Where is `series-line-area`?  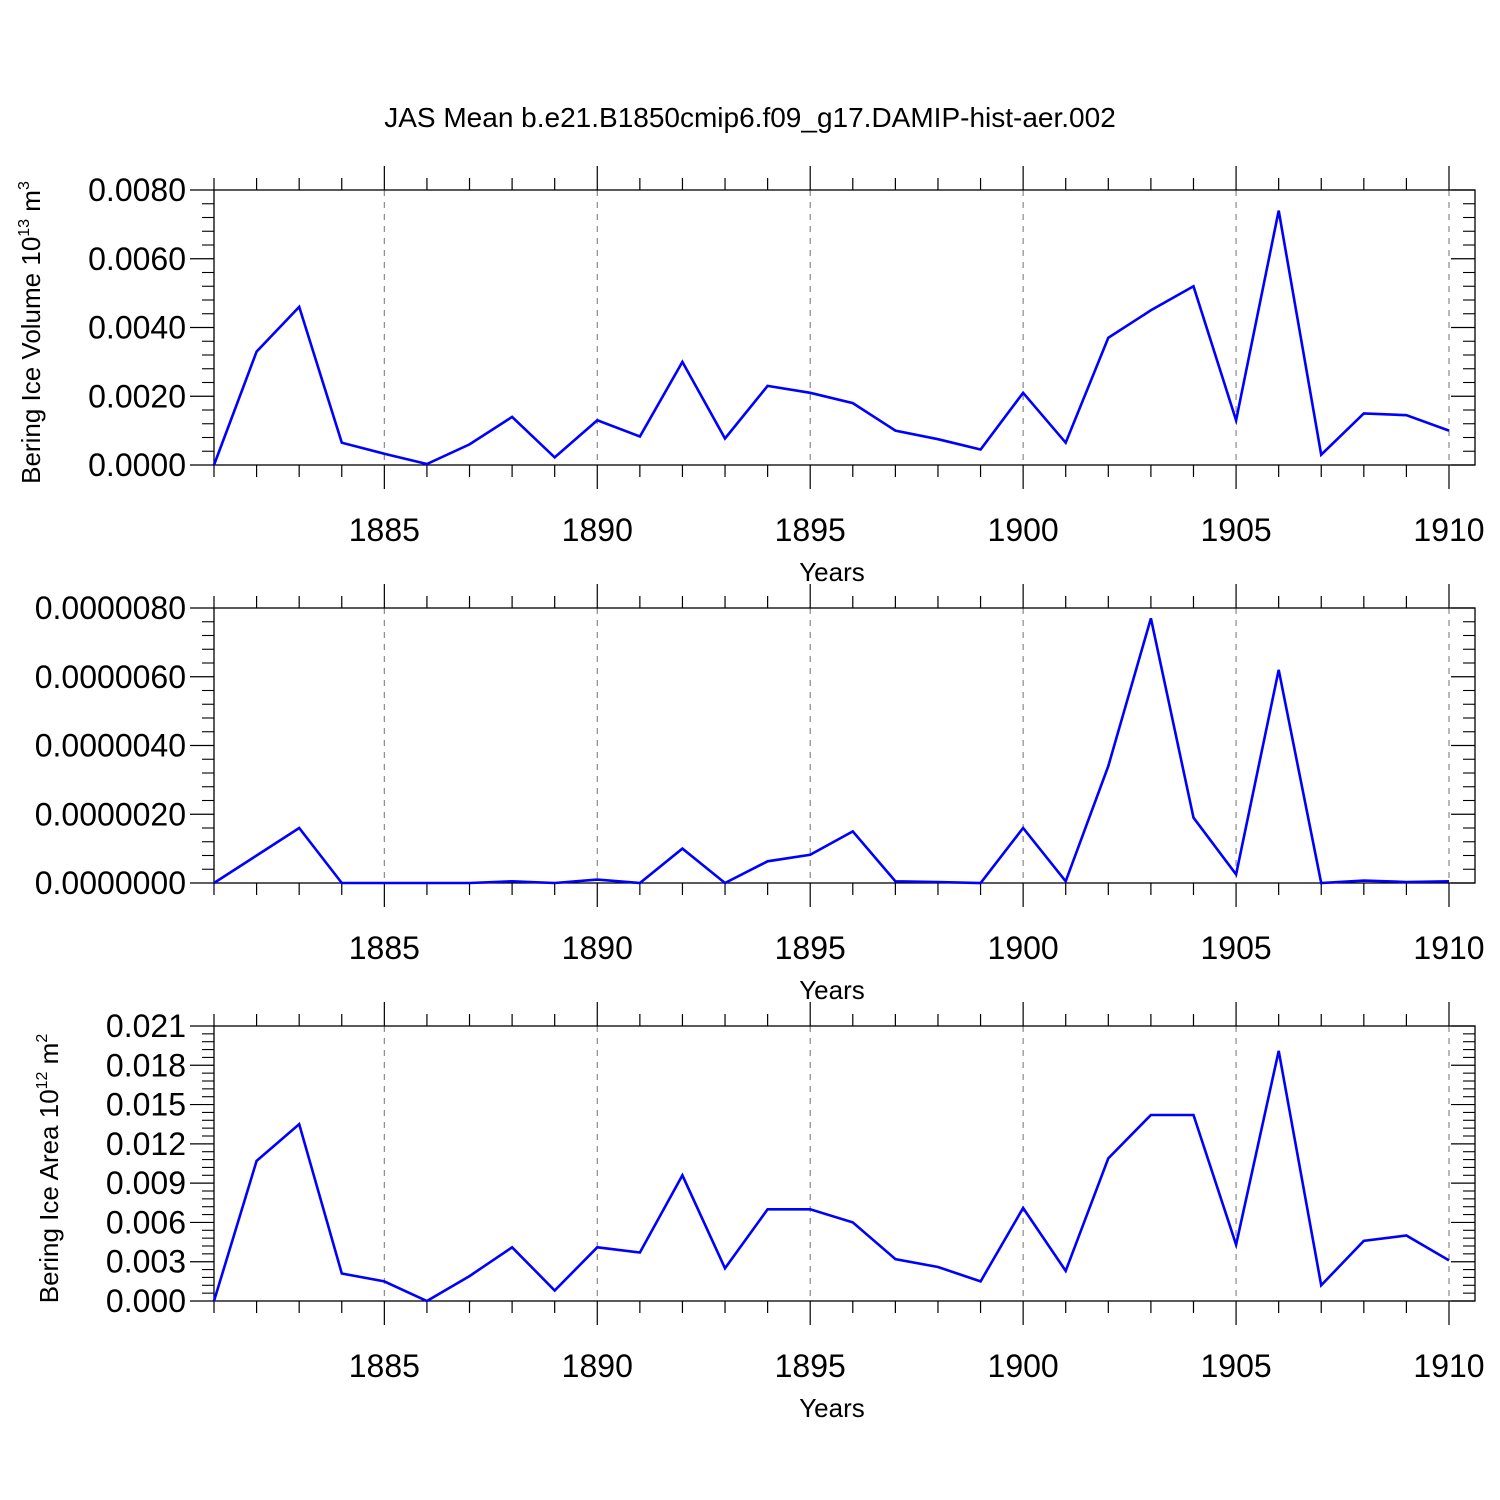 series-line-area is located at coordinates (831, 1176).